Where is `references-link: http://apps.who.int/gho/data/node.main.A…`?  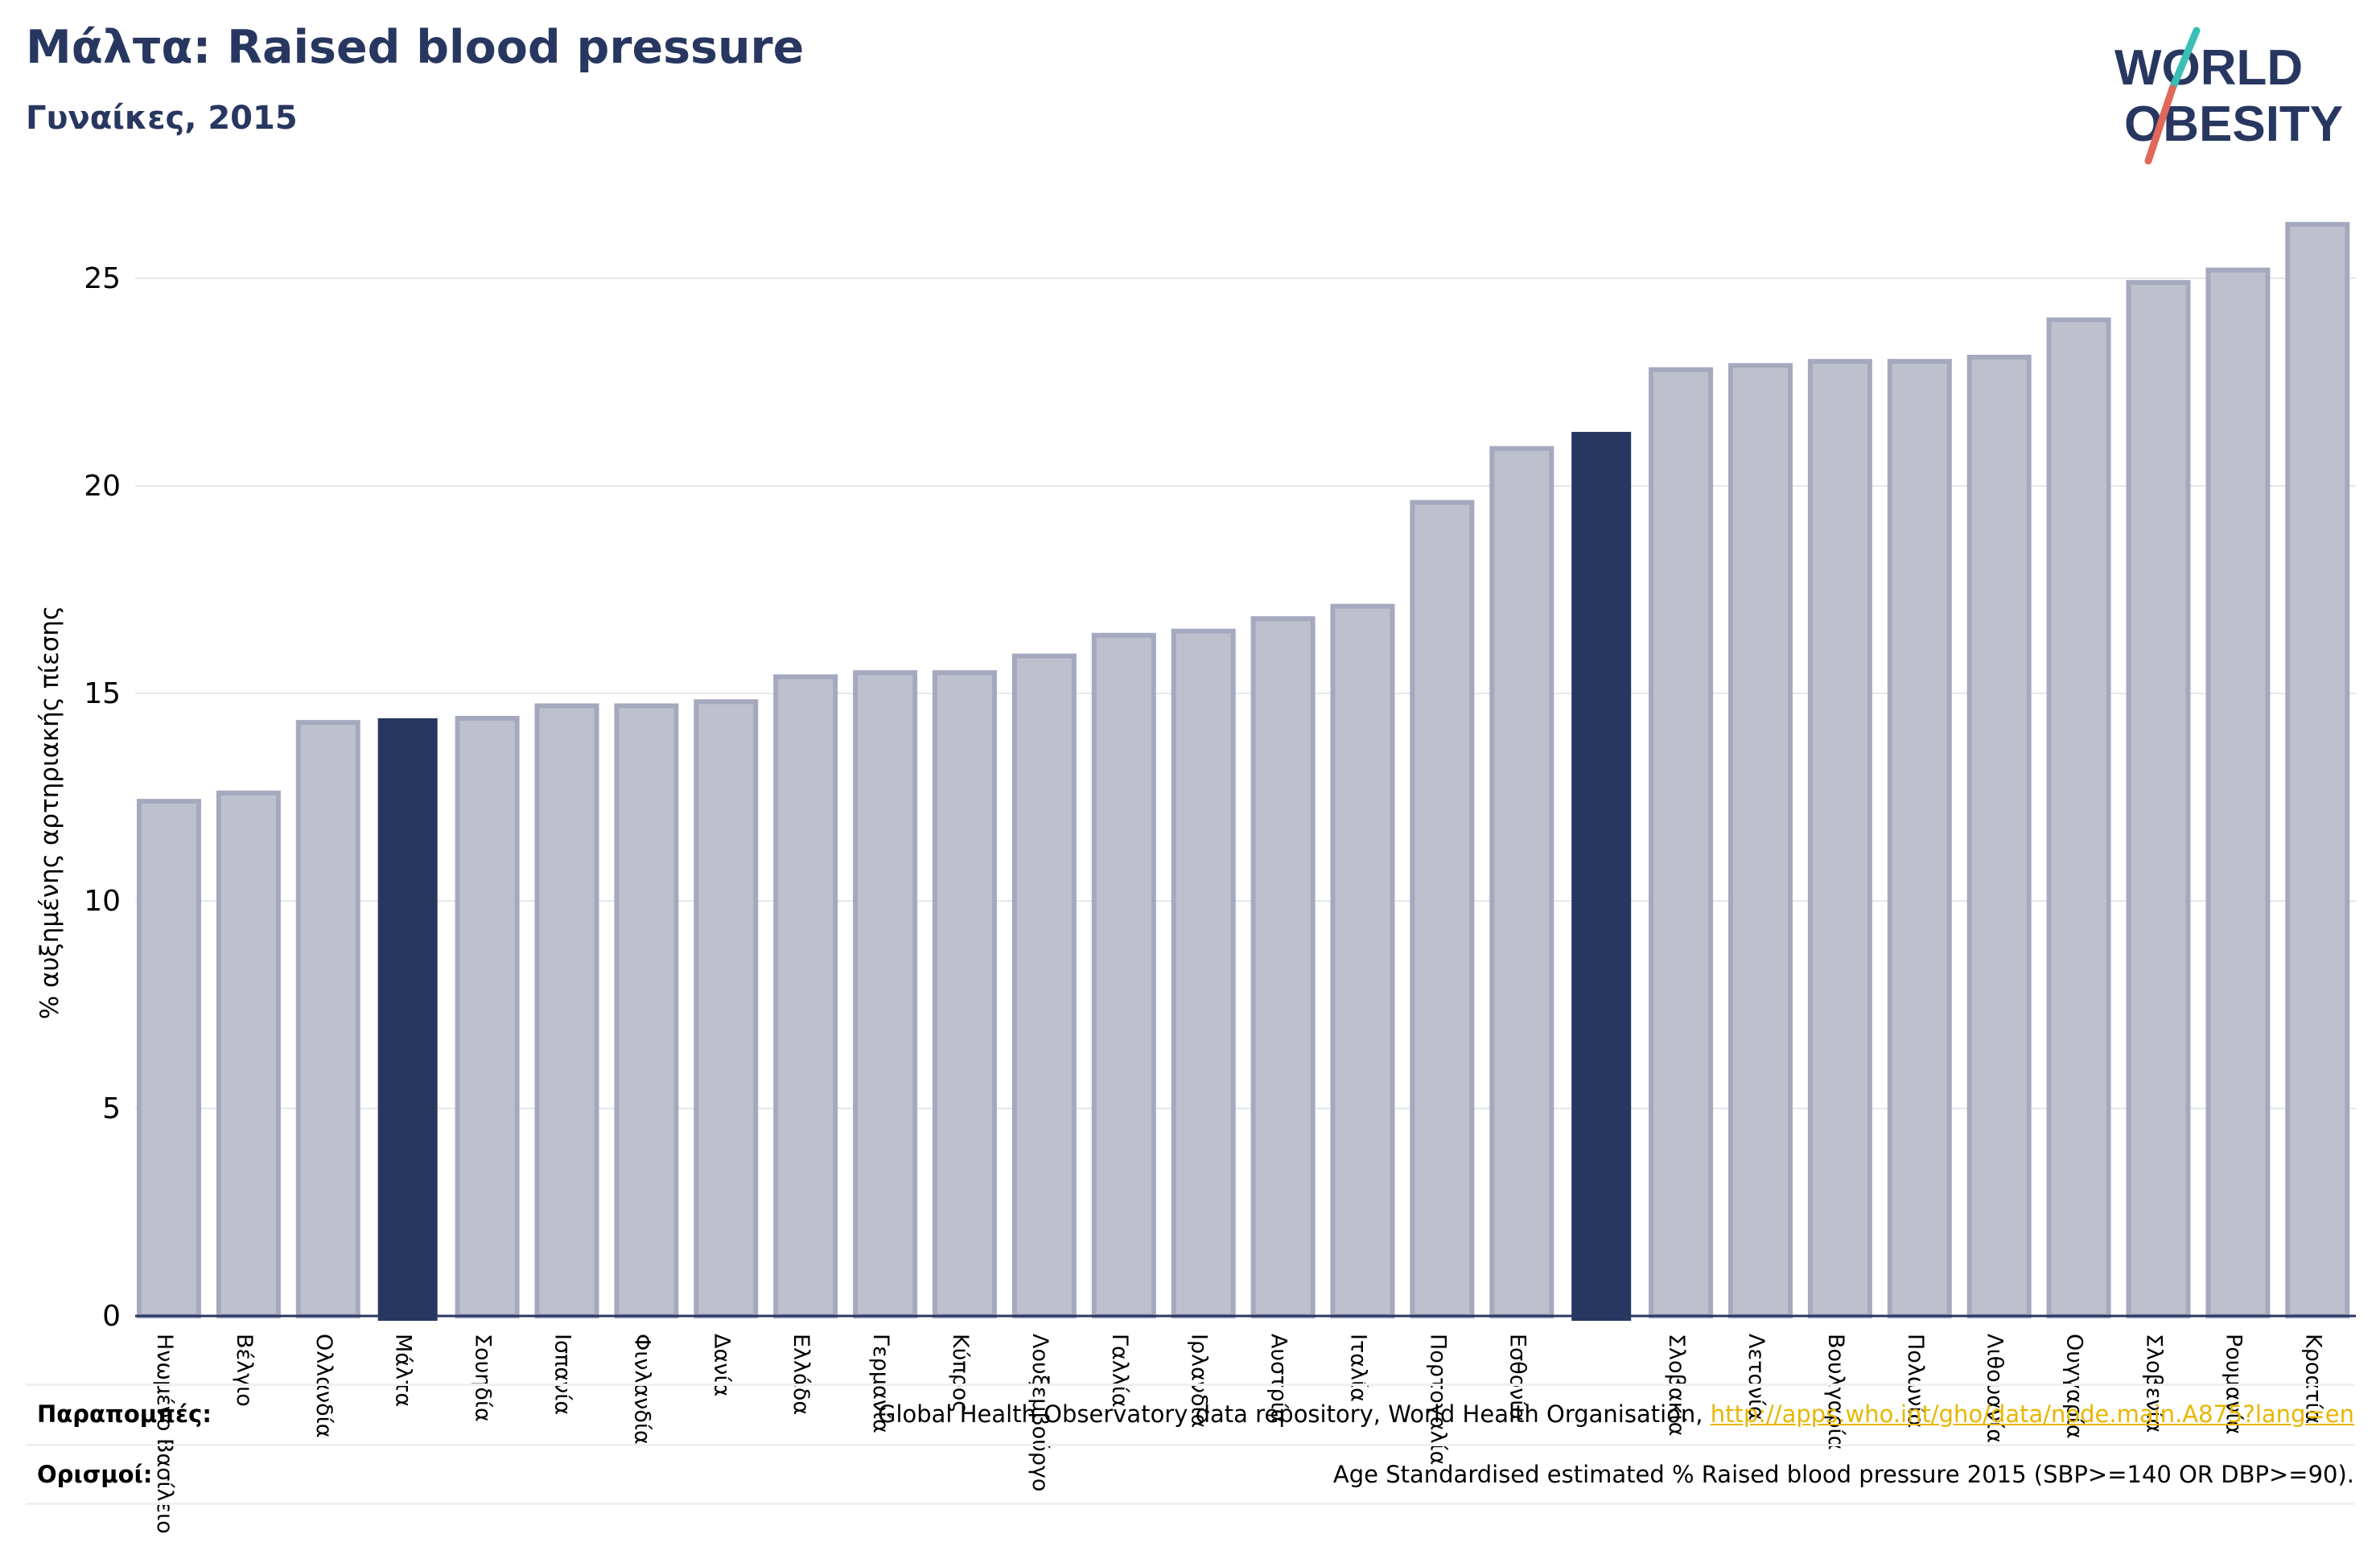
references-link: http://apps.who.int/gho/data/node.main.A… is located at coordinates (2032, 1414).